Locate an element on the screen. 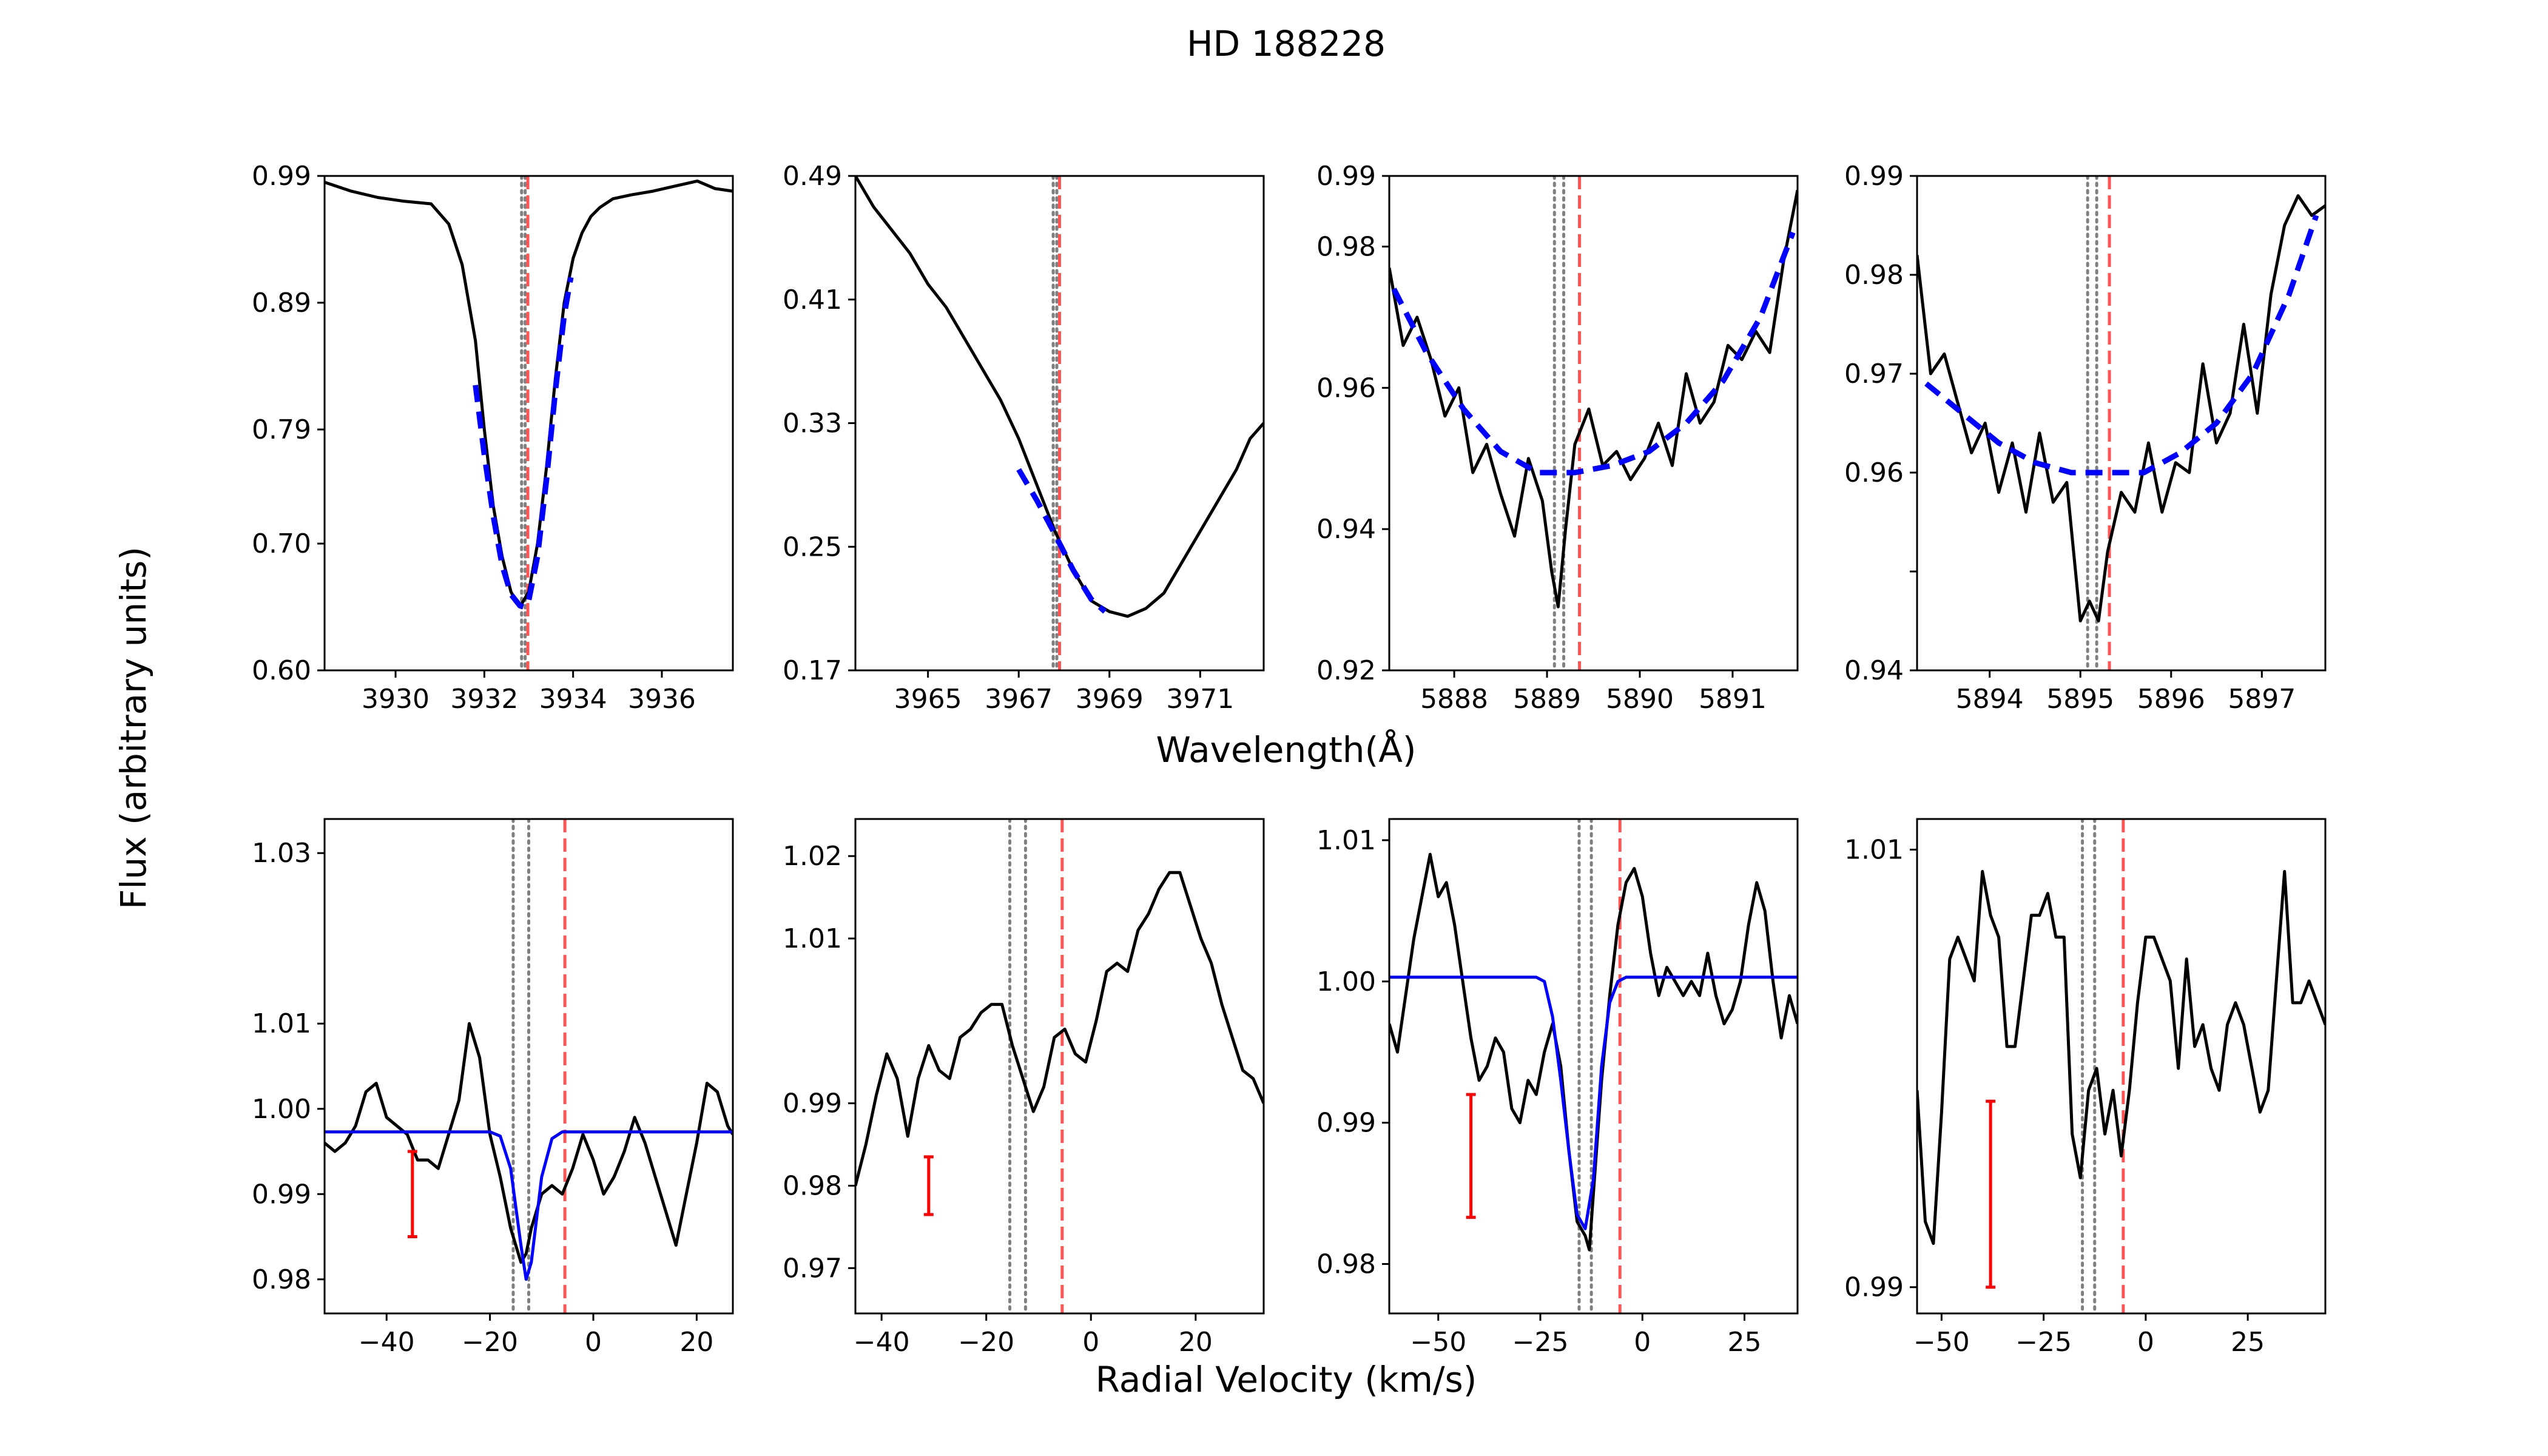 The height and width of the screenshot is (1456, 2548). x-tick-label: 3936 is located at coordinates (662, 699).